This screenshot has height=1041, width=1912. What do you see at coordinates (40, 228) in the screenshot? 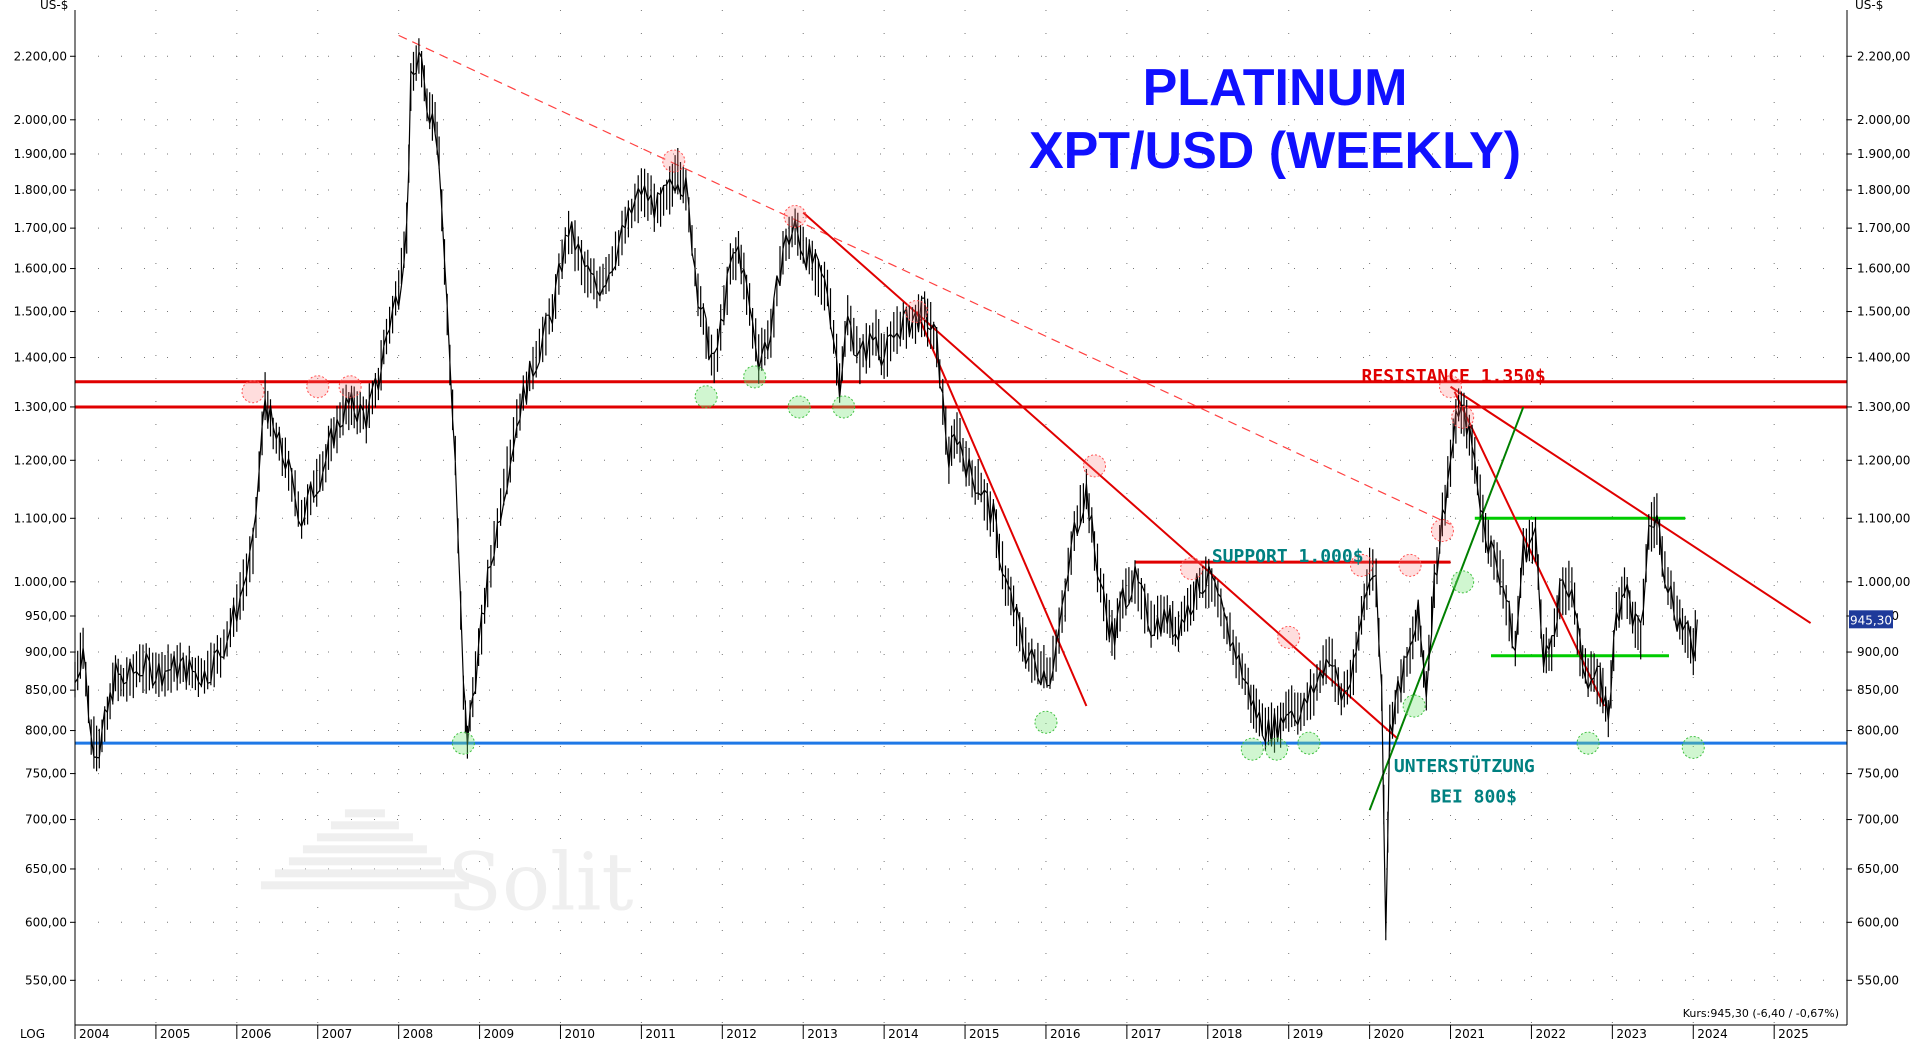
I see `y-tick-label-left: 1.700,00` at bounding box center [40, 228].